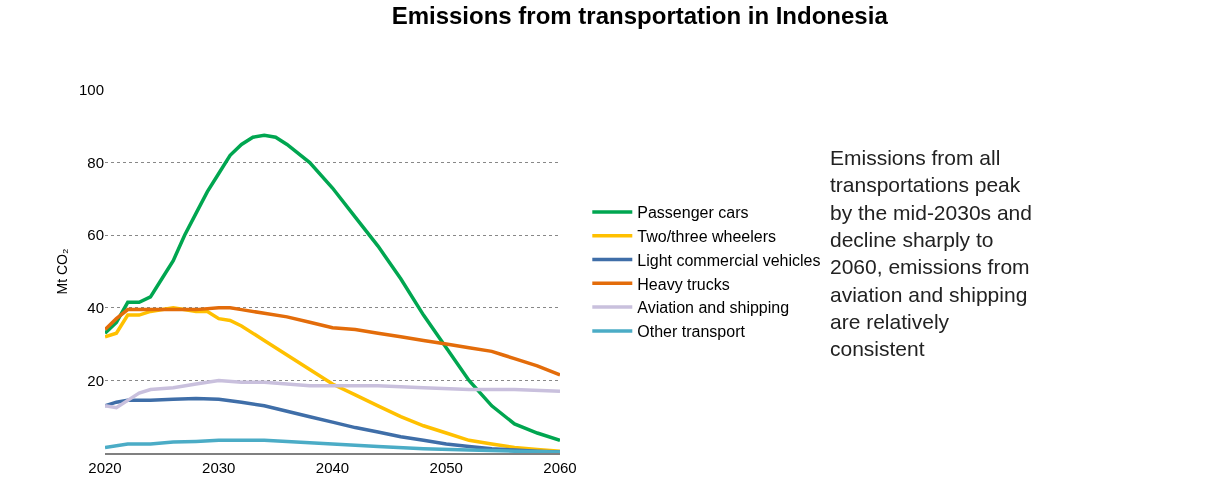 This screenshot has width=1207, height=499. Describe the element at coordinates (95, 380) in the screenshot. I see `y-tick-label: 20` at that location.